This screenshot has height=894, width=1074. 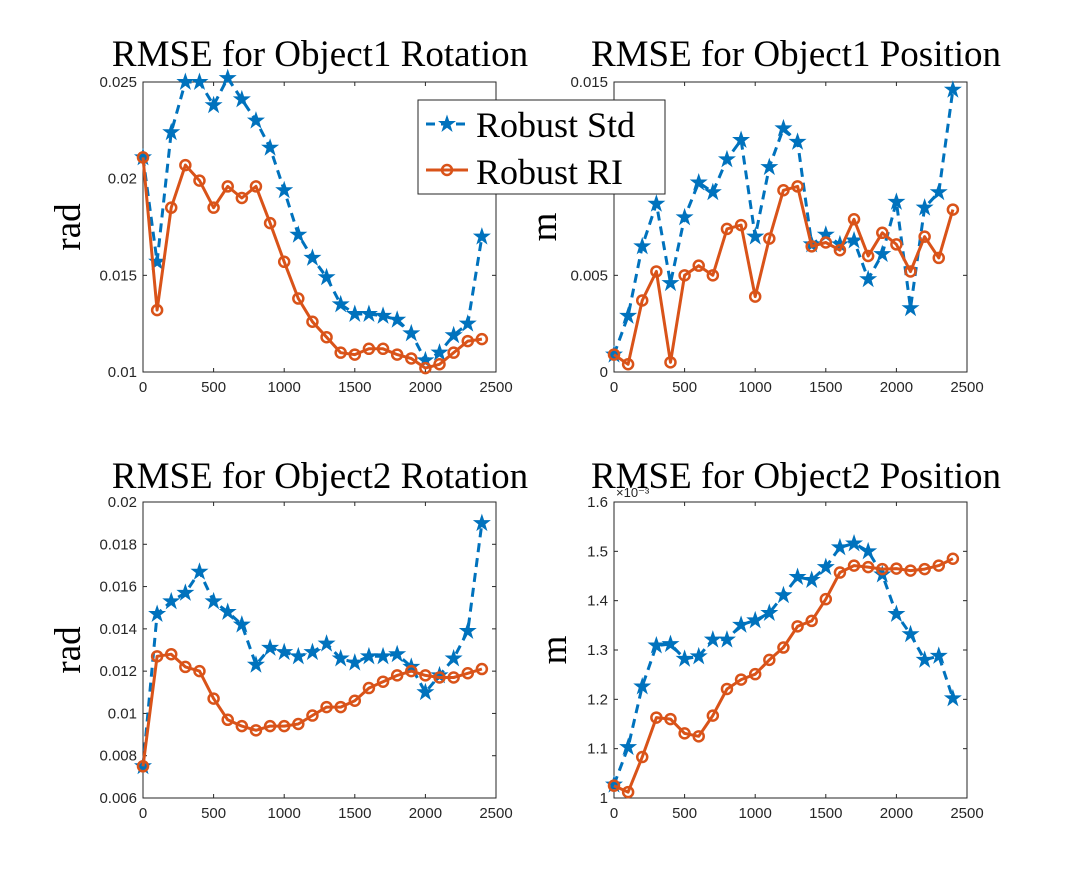 What do you see at coordinates (796, 54) in the screenshot?
I see `panel-title: RMSE for Object1 Position` at bounding box center [796, 54].